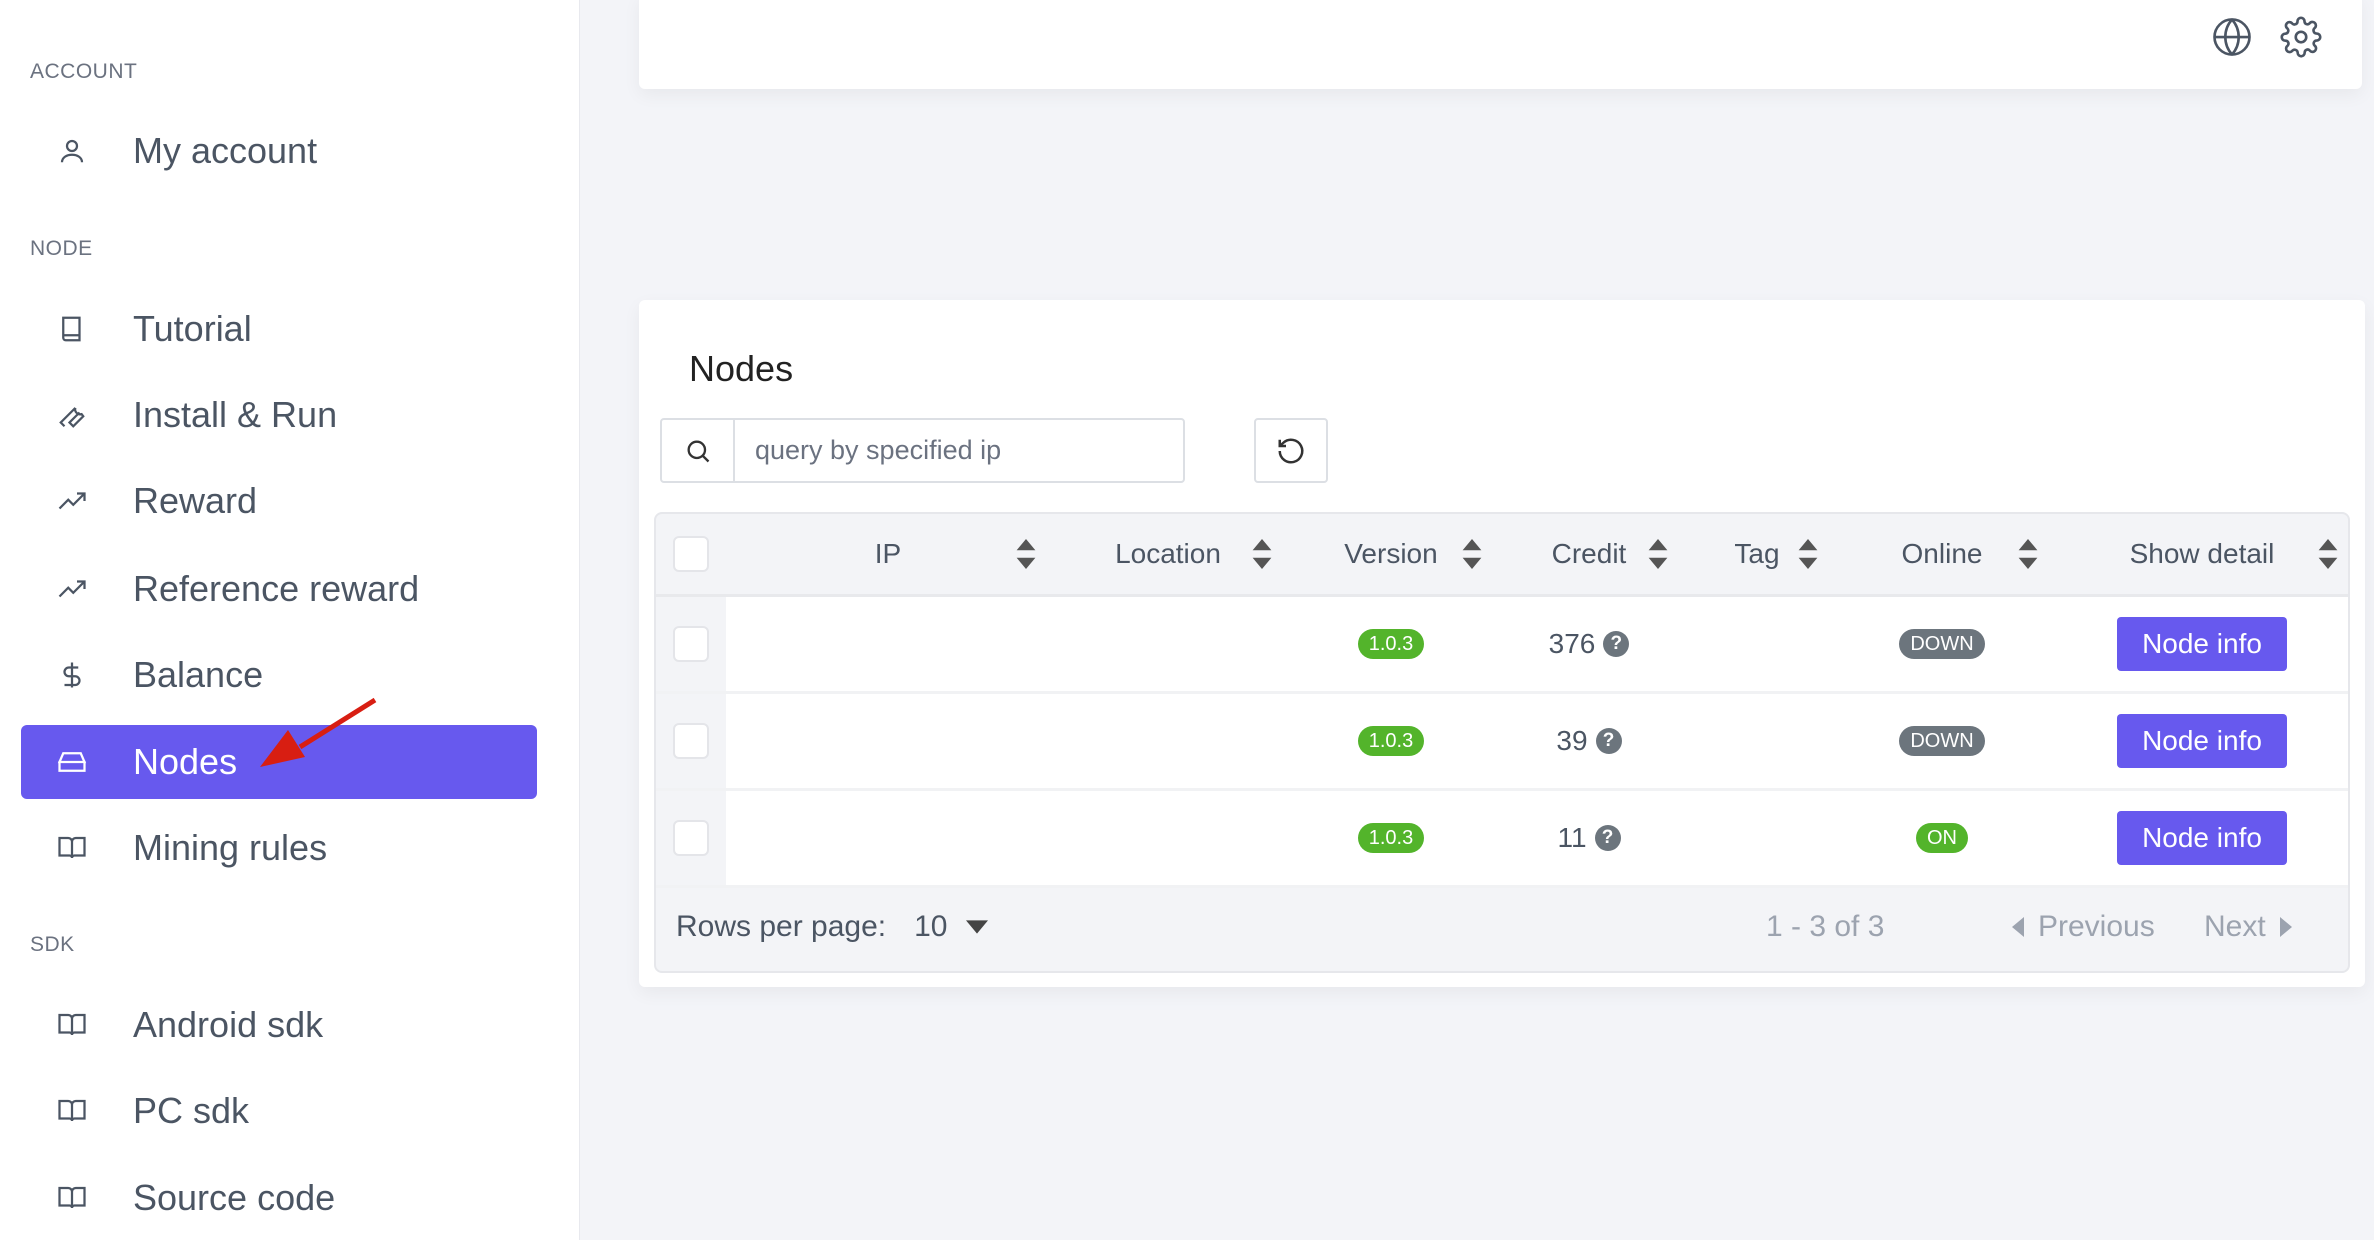 This screenshot has width=2374, height=1240. What do you see at coordinates (698, 450) in the screenshot?
I see `search-icon` at bounding box center [698, 450].